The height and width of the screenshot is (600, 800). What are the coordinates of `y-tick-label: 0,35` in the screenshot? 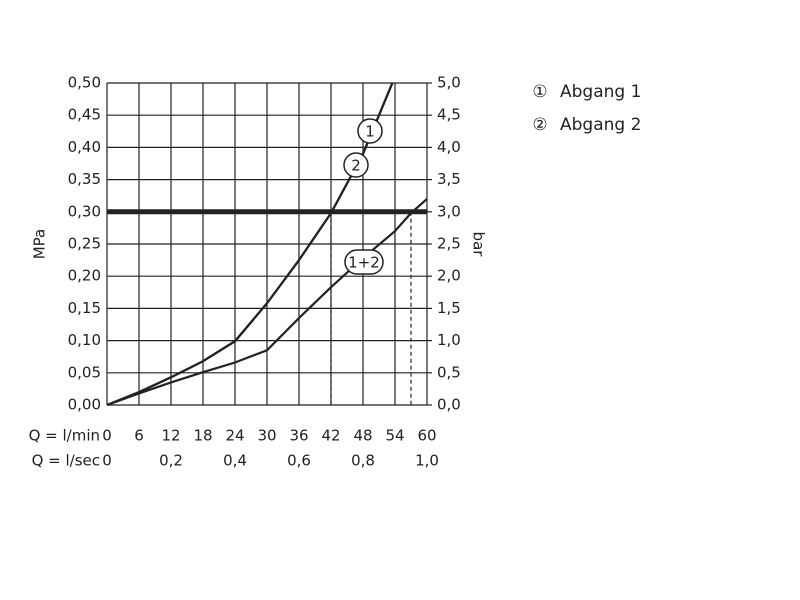 It's located at (84, 179).